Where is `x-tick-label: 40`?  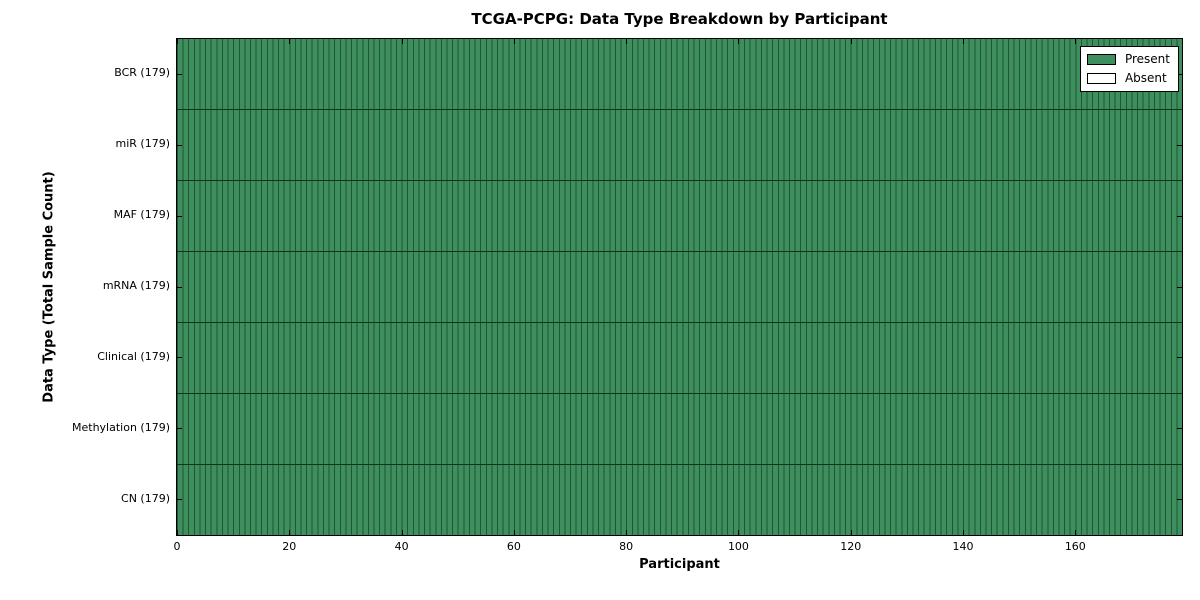 x-tick-label: 40 is located at coordinates (401, 546).